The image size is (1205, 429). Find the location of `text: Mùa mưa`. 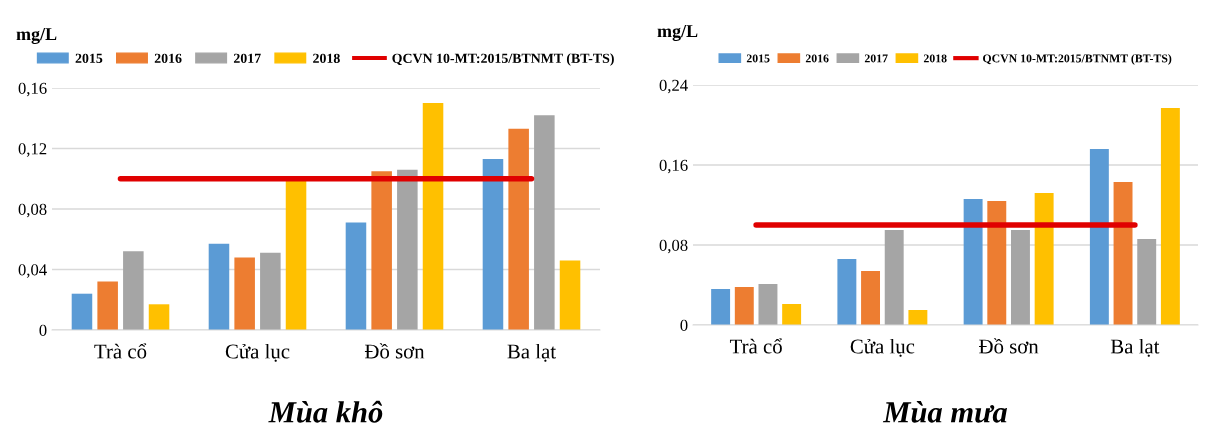

text: Mùa mưa is located at coordinates (944, 412).